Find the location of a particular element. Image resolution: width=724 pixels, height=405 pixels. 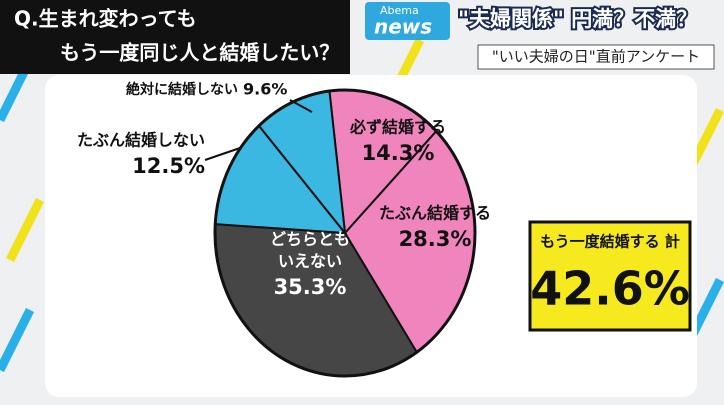

logo-text: Abema is located at coordinates (399, 10).